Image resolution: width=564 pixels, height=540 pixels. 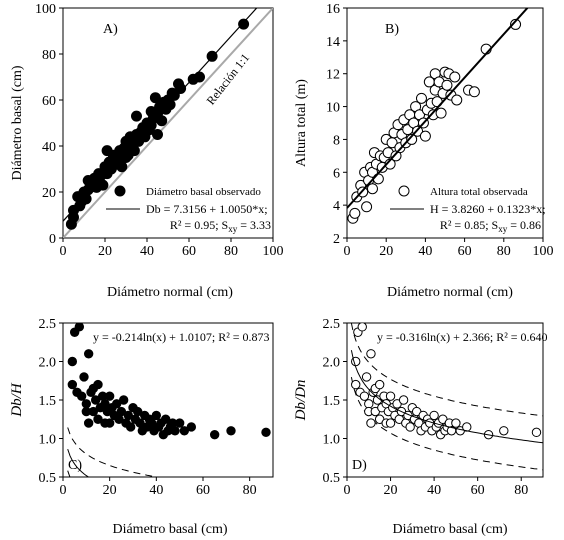 What do you see at coordinates (181, 337) in the screenshot?
I see `equation-text: y = -0.214ln(x) + 1.0107; R² = 0.873` at bounding box center [181, 337].